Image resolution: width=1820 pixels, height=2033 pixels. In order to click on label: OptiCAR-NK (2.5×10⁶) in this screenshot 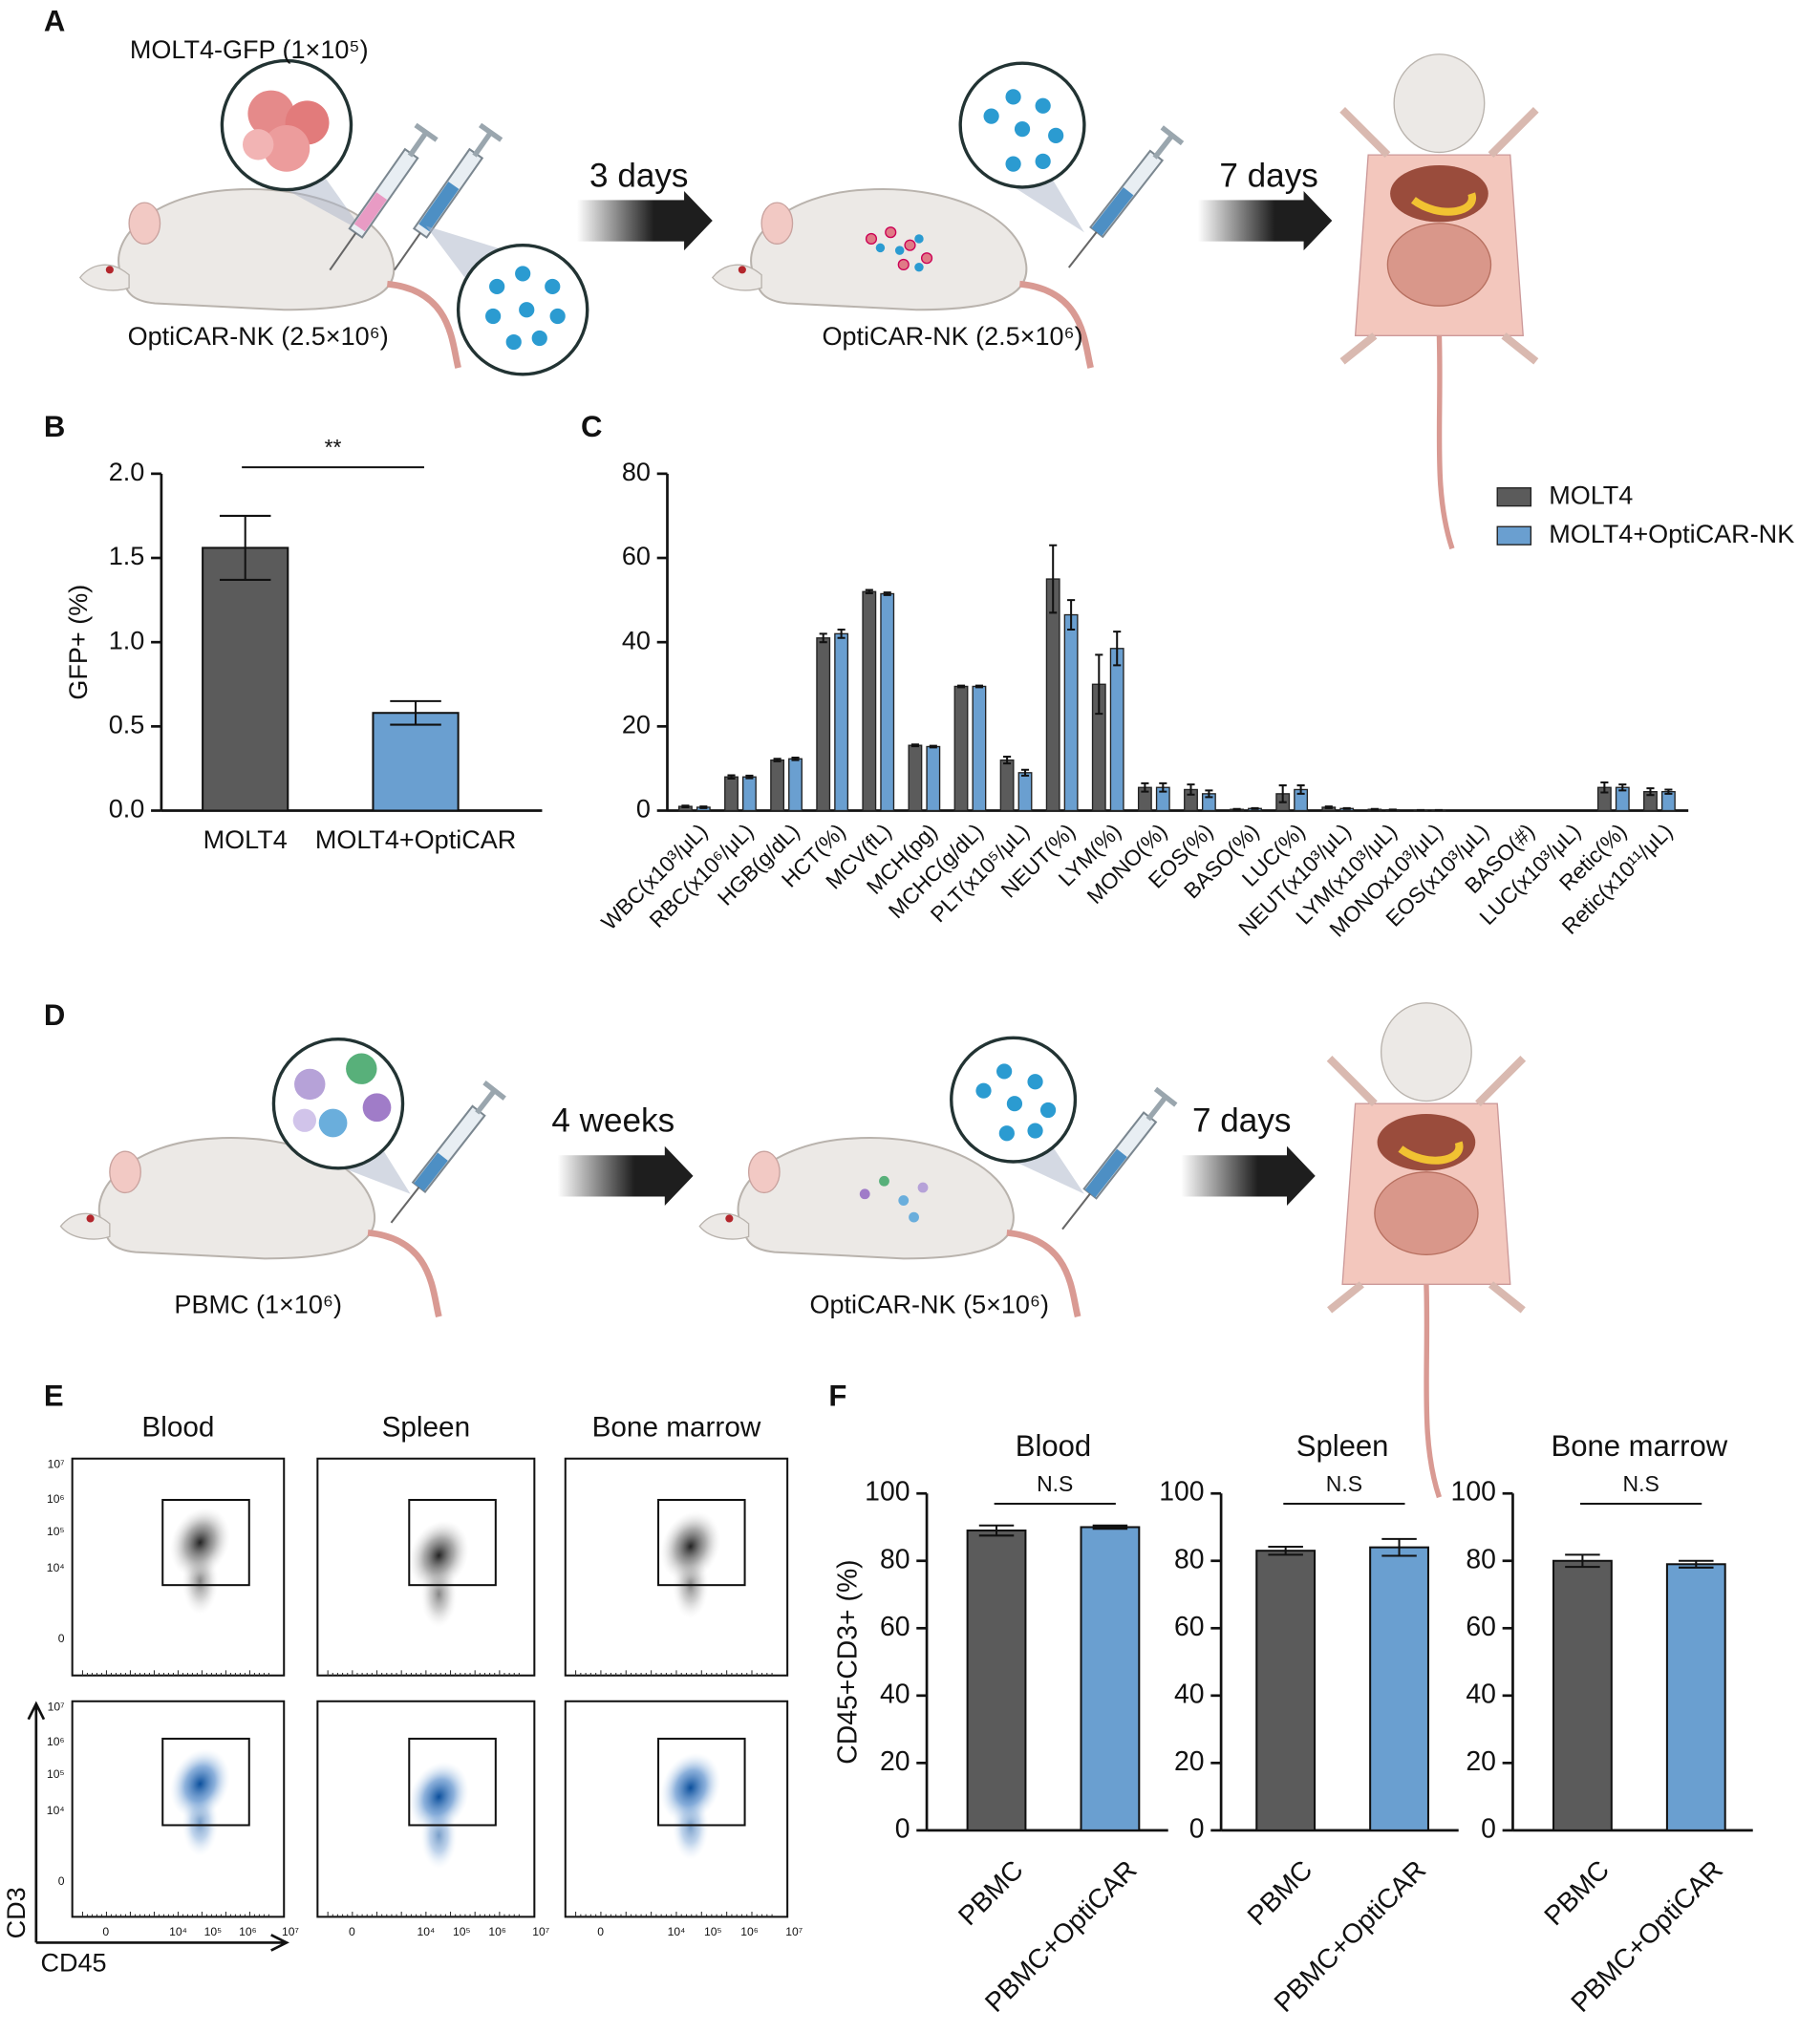, I will do `click(259, 336)`.